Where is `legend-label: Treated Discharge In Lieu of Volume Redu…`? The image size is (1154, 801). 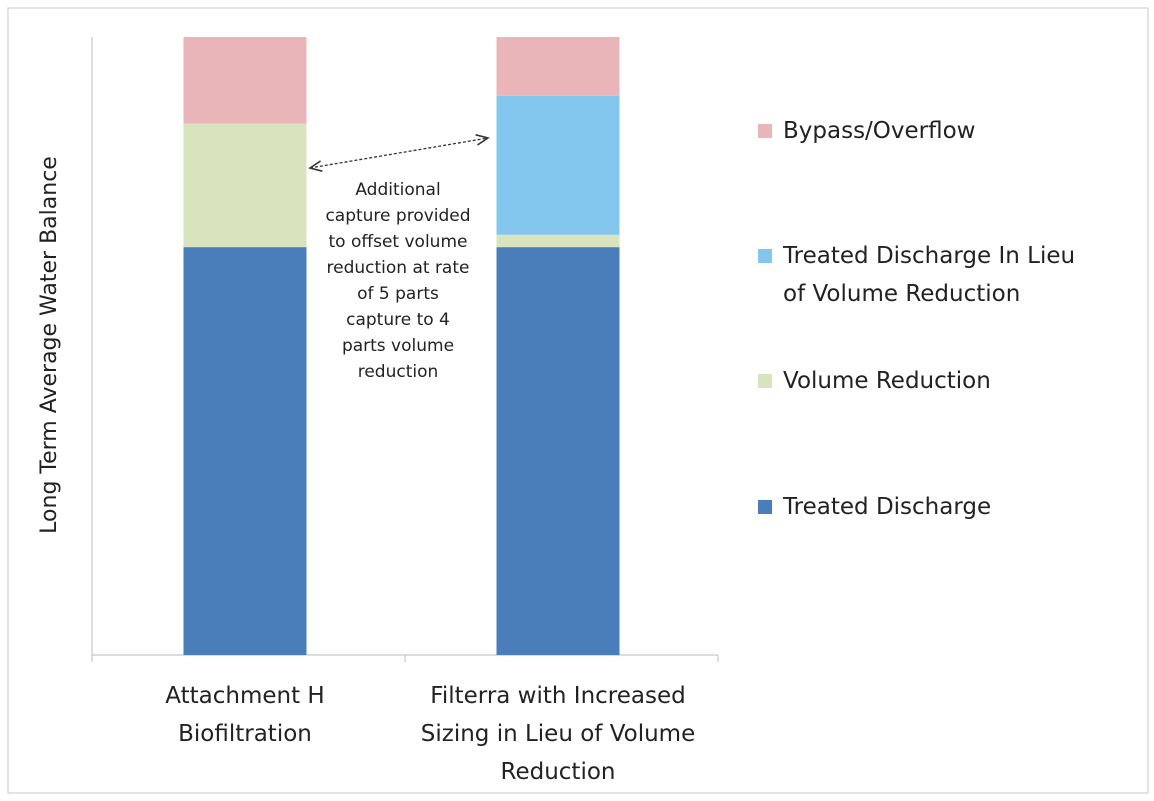
legend-label: Treated Discharge In Lieu of Volume Redu… is located at coordinates (929, 275).